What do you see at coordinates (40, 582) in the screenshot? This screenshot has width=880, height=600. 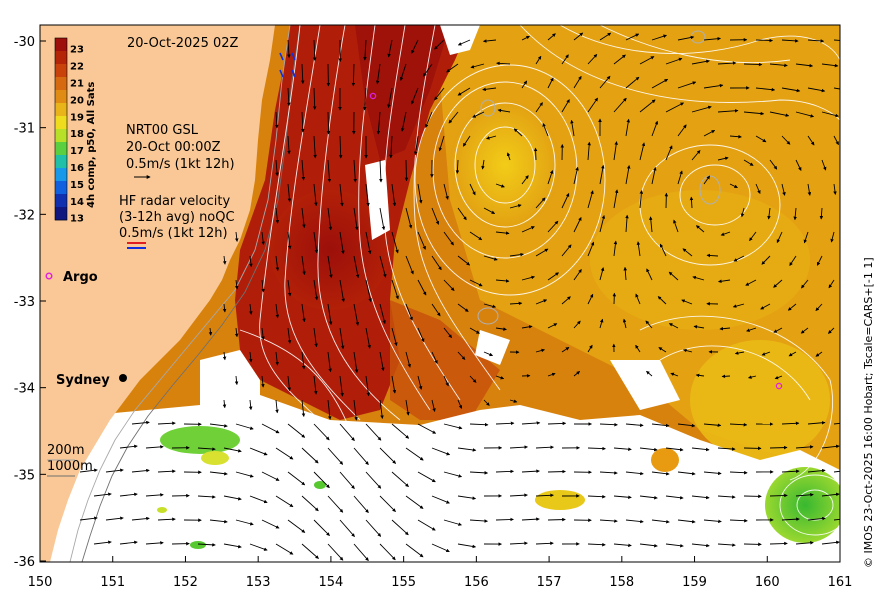 I see `x-tick-label: 150` at bounding box center [40, 582].